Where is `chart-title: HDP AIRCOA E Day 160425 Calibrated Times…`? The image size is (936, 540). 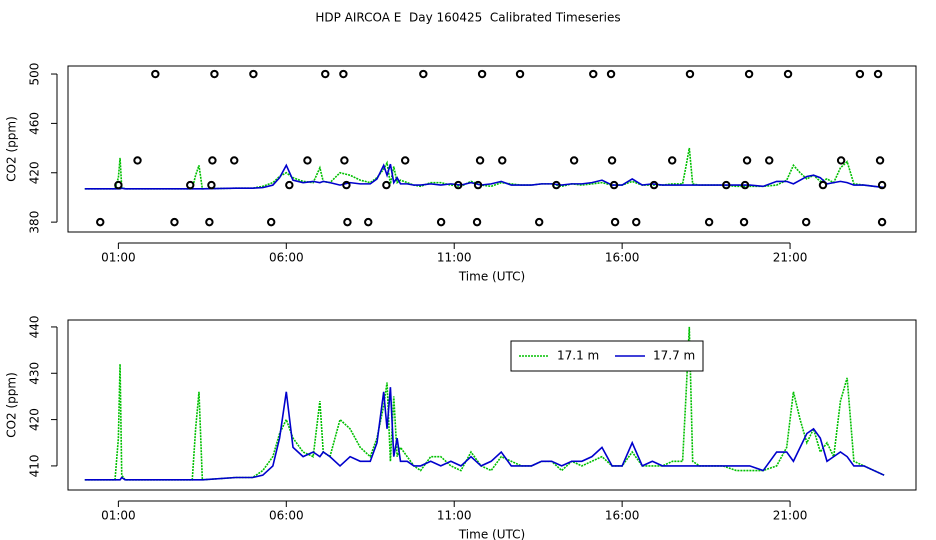
chart-title: HDP AIRCOA E Day 160425 Calibrated Times… is located at coordinates (467, 18).